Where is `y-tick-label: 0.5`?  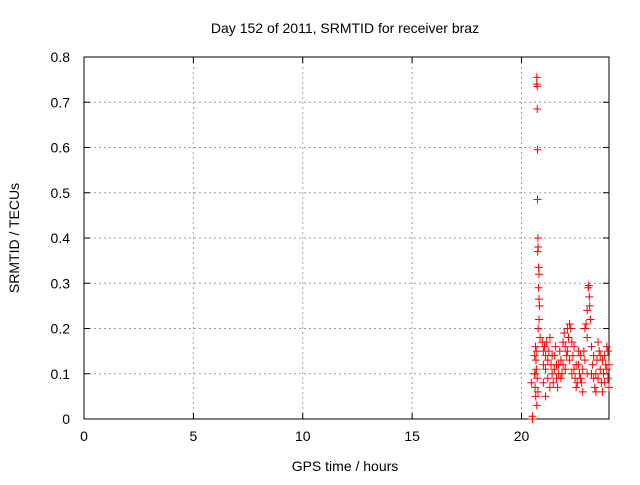
y-tick-label: 0.5 is located at coordinates (61, 193).